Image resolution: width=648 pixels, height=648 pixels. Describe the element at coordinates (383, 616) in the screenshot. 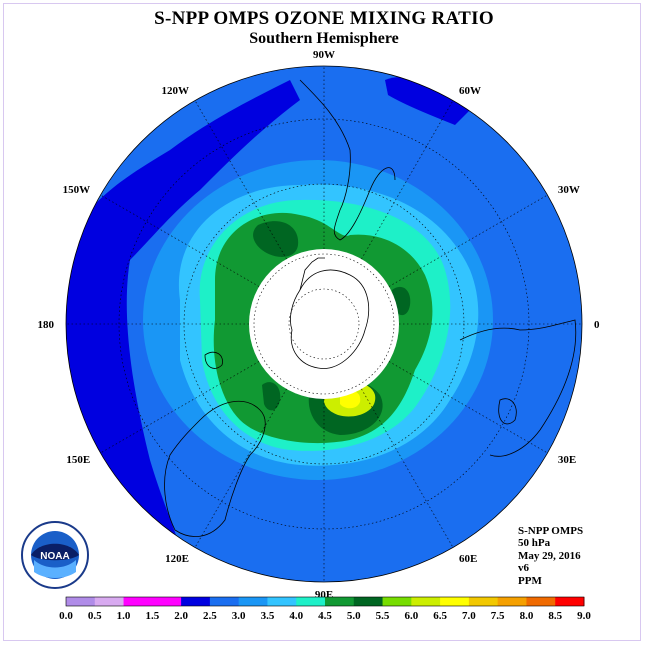

I see `colorbar-tick-label: 5.5` at that location.